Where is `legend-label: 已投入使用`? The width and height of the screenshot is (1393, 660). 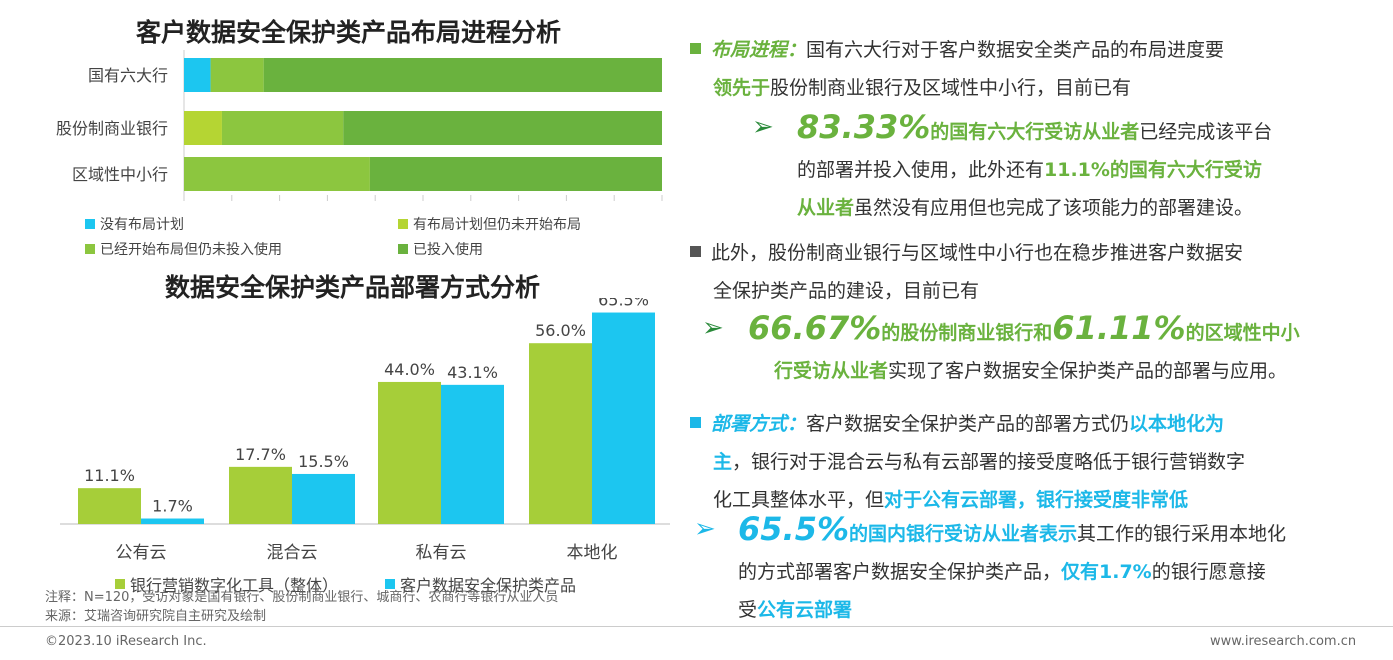 legend-label: 已投入使用 is located at coordinates (448, 250).